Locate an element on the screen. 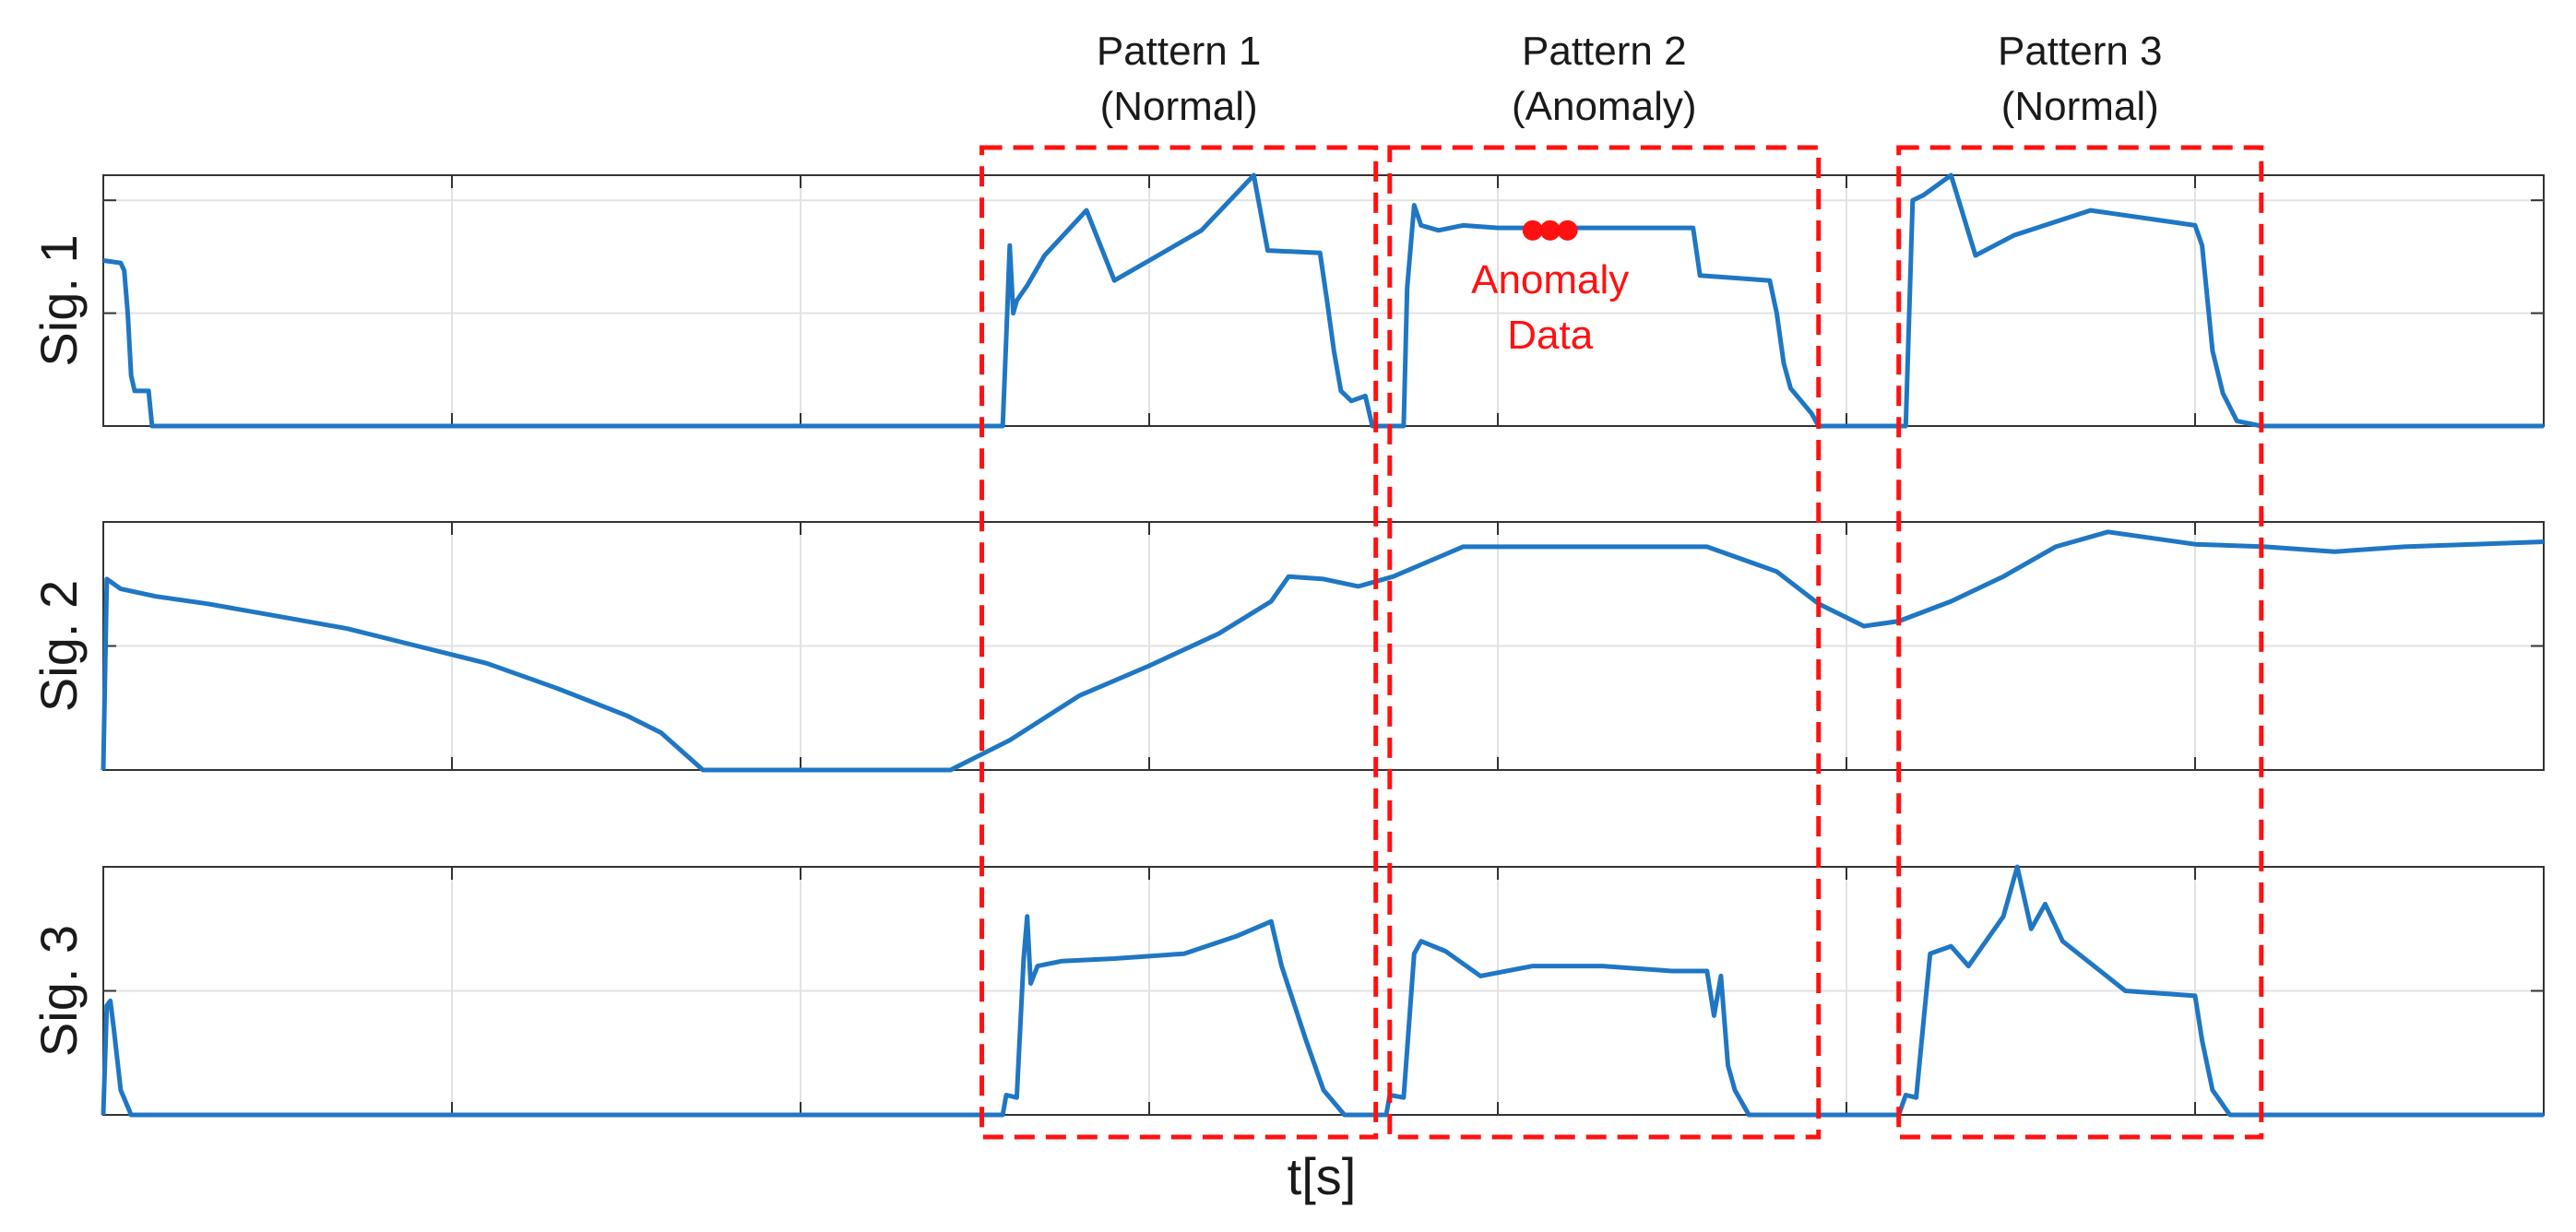 The image size is (2576, 1232). pattern-1: Pattern 1 (Normal) is located at coordinates (1179, 585).